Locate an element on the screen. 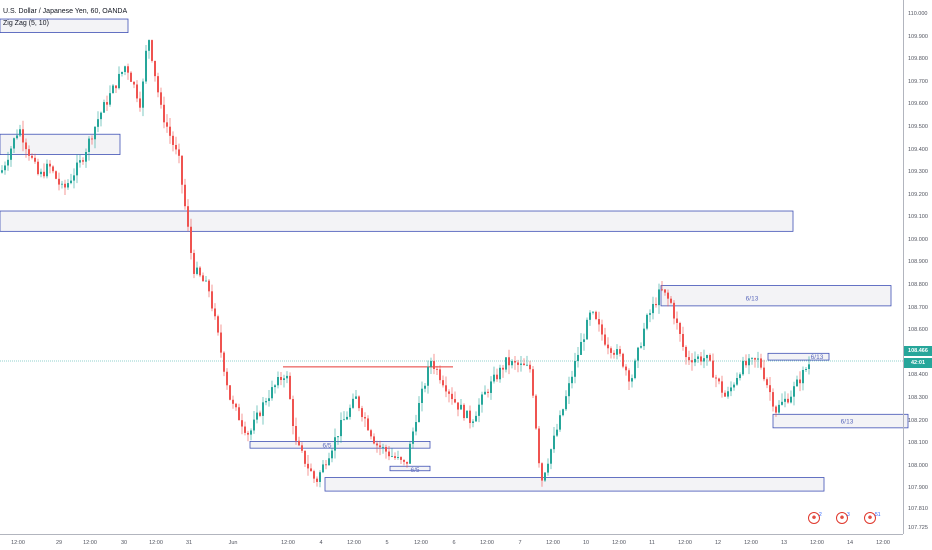  symbol-title: U.S. Dollar / Japanese Yen, 60, OANDA is located at coordinates (65, 11).